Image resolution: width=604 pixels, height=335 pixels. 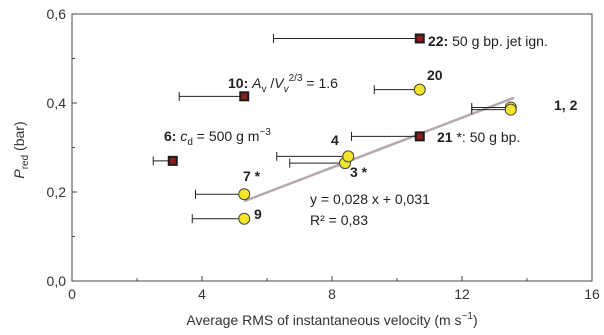 What do you see at coordinates (566, 105) in the screenshot?
I see `label-1-2: 1, 2` at bounding box center [566, 105].